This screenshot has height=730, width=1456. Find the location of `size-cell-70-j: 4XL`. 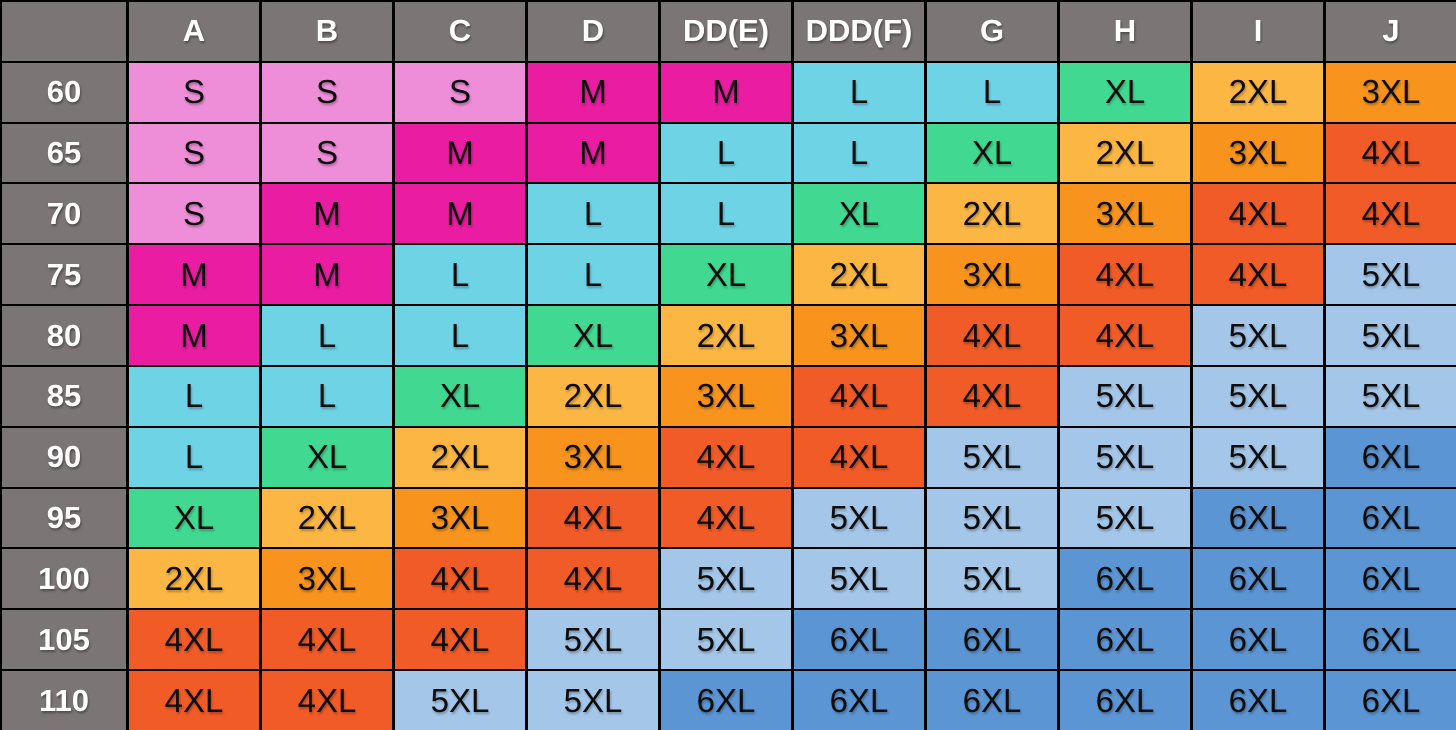

size-cell-70-j: 4XL is located at coordinates (1391, 214).